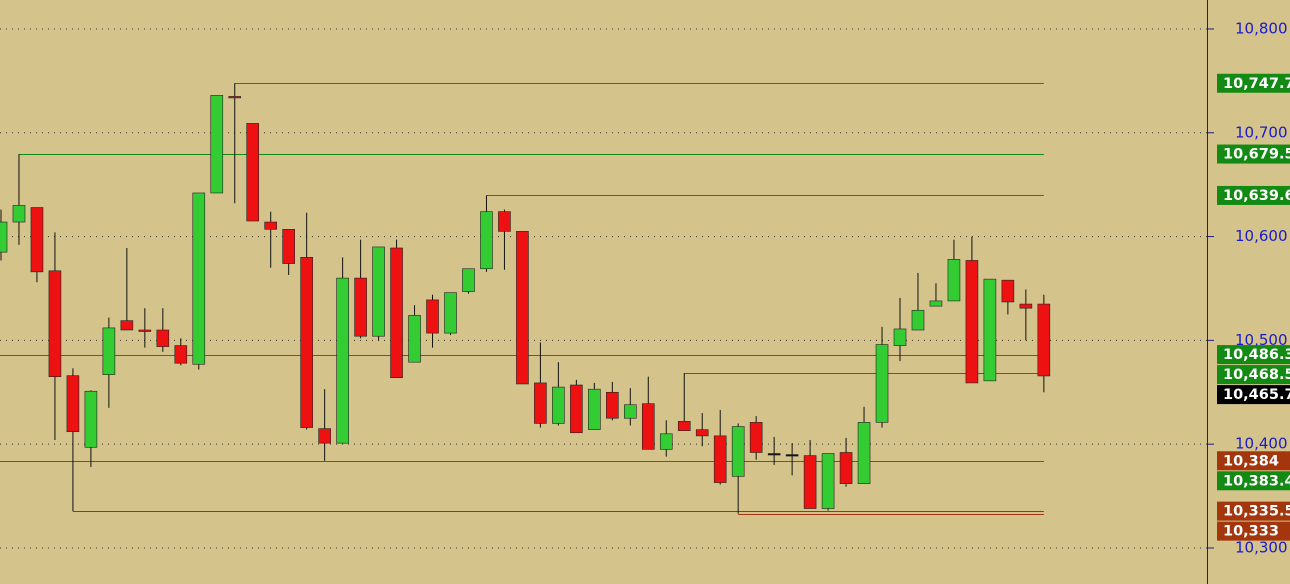  Describe the element at coordinates (1261, 547) in the screenshot. I see `y-tick-label: 10,300` at that location.